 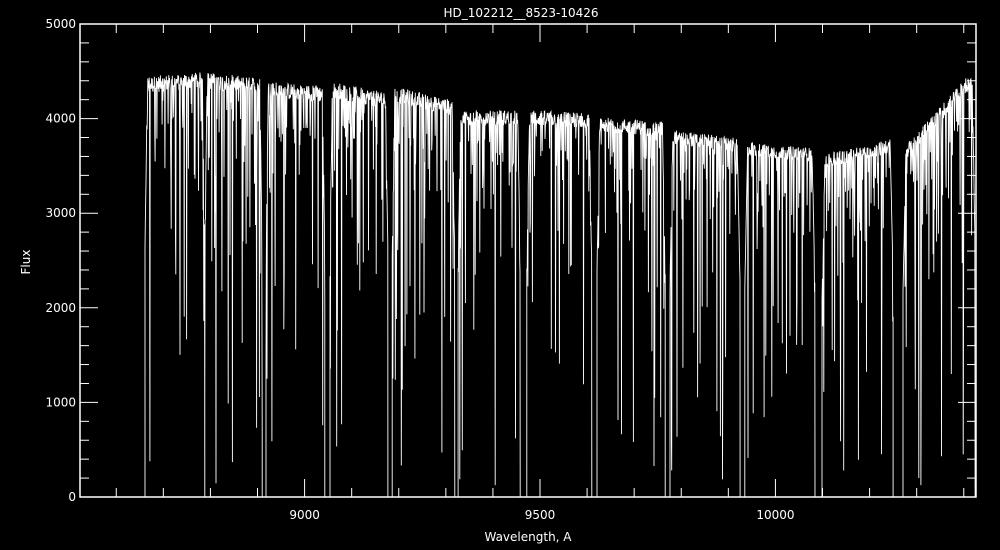 What do you see at coordinates (26, 262) in the screenshot?
I see `y-axis-label: Flux` at bounding box center [26, 262].